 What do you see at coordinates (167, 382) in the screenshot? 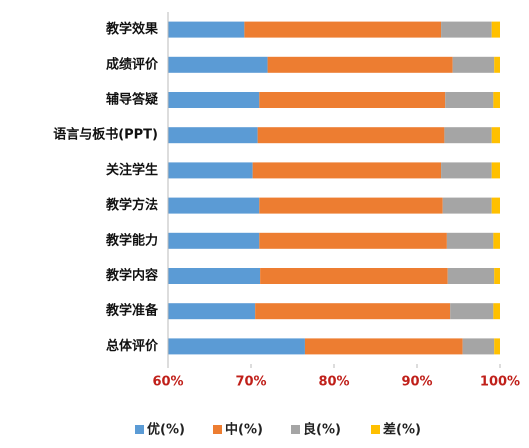
I see `x-tick-label: 60%` at bounding box center [167, 382].